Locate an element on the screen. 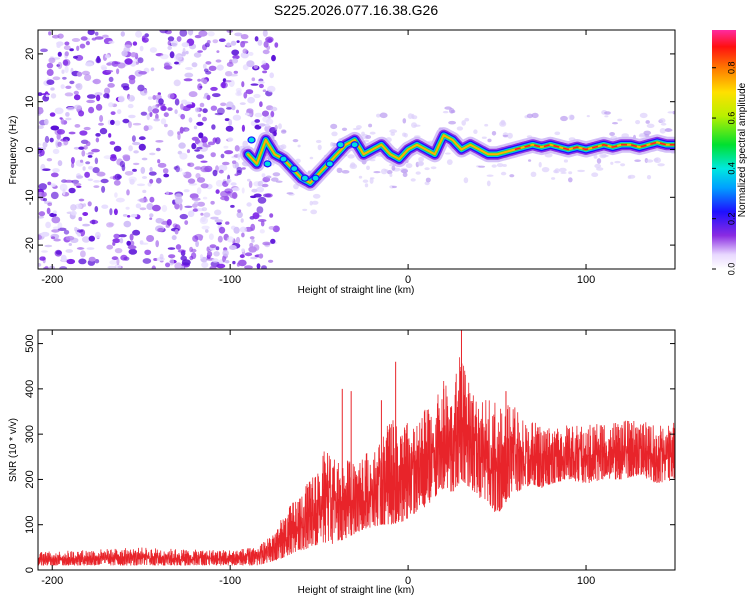 This screenshot has width=750, height=600. figure-title: S225.2026.077.16.38.G26 is located at coordinates (356, 10).